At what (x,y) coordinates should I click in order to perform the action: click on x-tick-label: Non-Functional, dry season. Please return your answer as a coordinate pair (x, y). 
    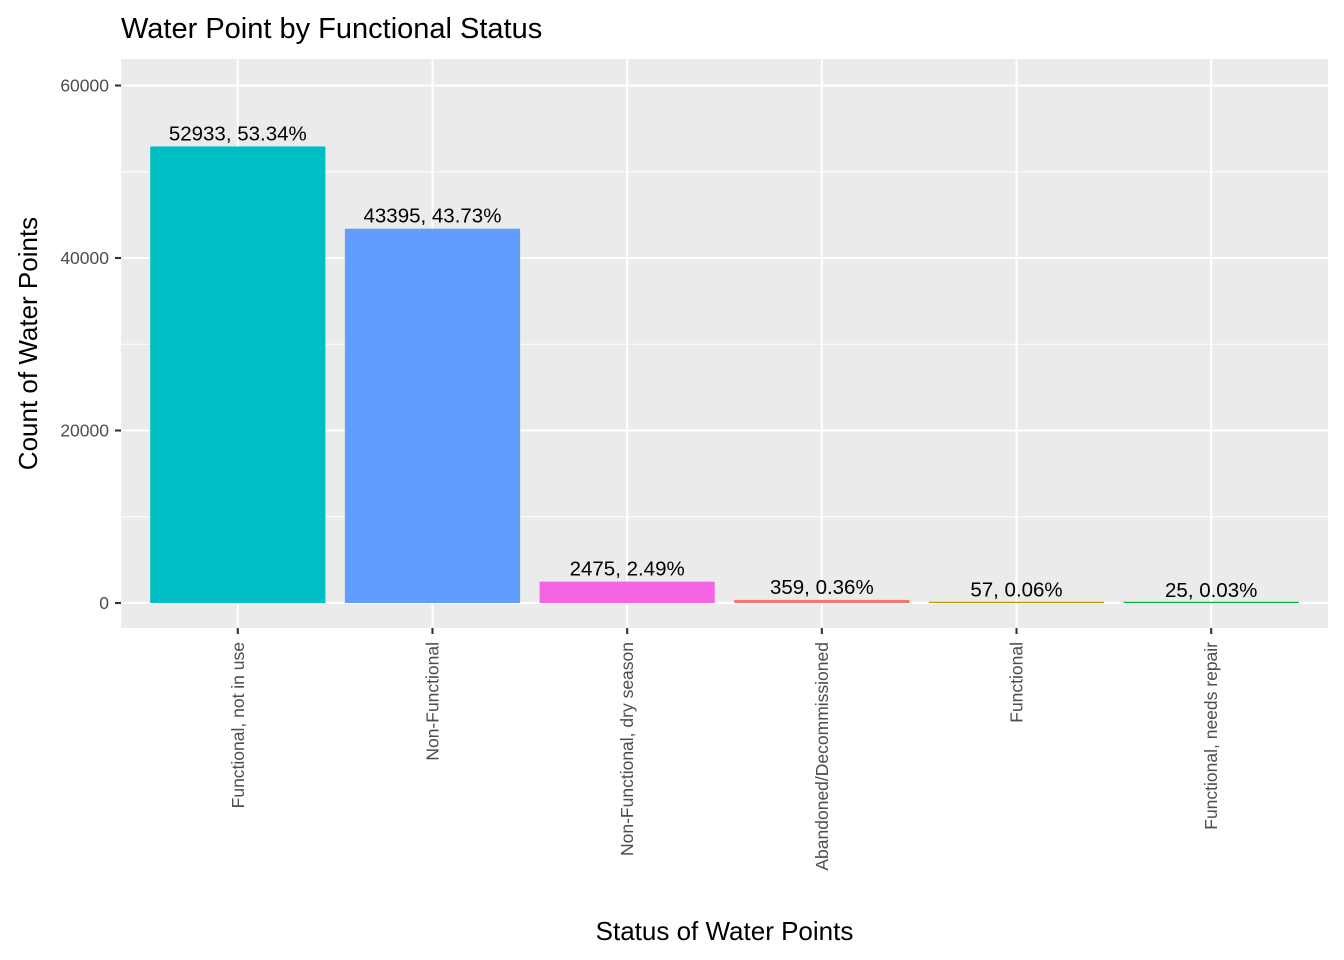
    Looking at the image, I should click on (627, 749).